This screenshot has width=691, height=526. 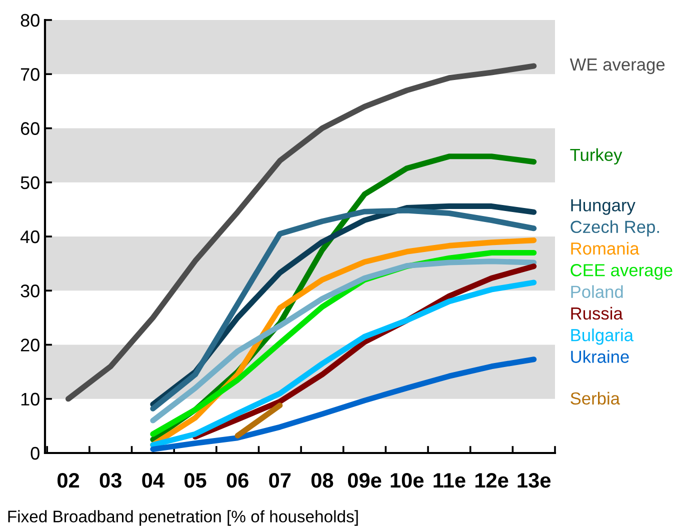 What do you see at coordinates (407, 480) in the screenshot?
I see `x-tick-label: 10e` at bounding box center [407, 480].